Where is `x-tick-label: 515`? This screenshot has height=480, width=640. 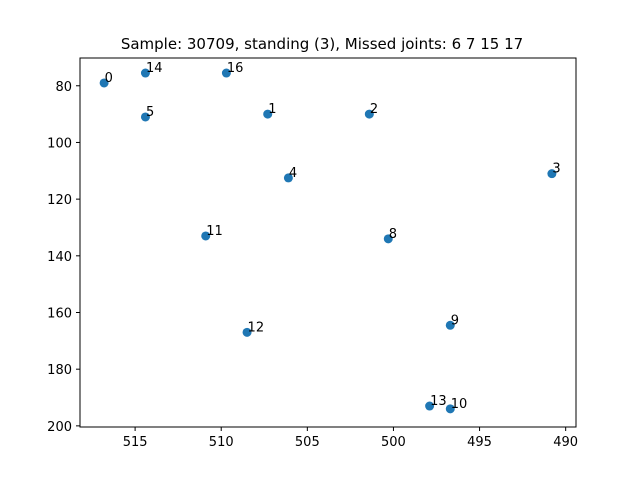 x-tick-label: 515 is located at coordinates (135, 442).